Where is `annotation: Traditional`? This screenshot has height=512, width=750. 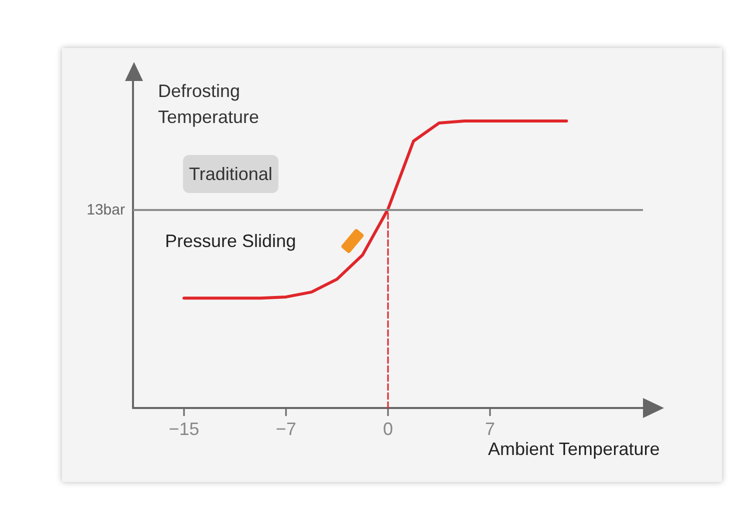
annotation: Traditional is located at coordinates (230, 174).